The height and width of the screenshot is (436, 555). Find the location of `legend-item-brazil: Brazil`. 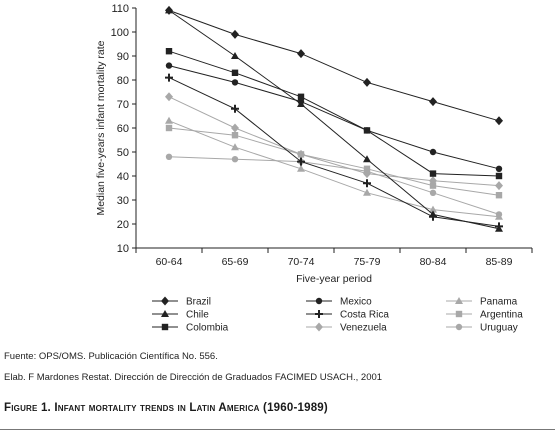

legend-item-brazil: Brazil is located at coordinates (181, 302).